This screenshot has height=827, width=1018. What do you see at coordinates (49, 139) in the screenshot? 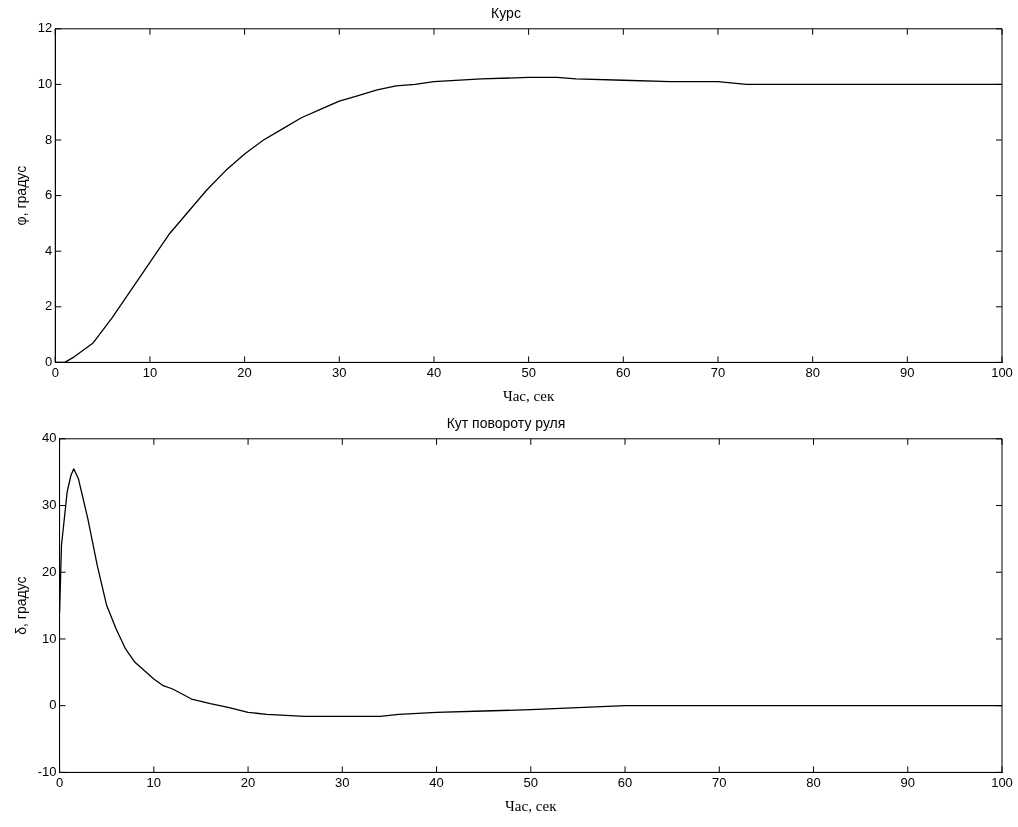
I see `y-tick-label: 8` at bounding box center [49, 139].